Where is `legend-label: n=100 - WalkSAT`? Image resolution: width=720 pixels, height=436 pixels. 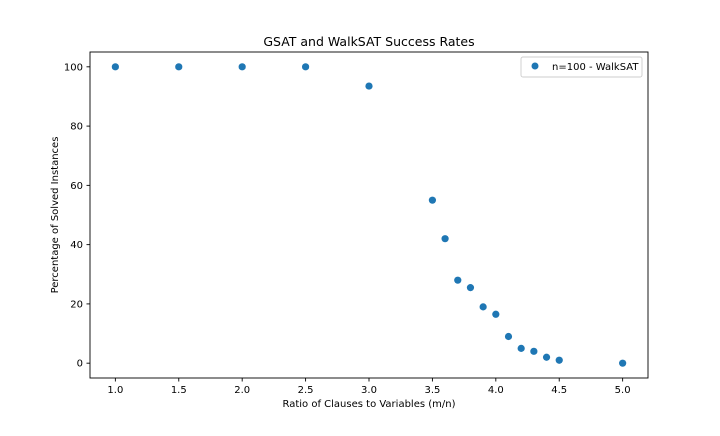 legend-label: n=100 - WalkSAT is located at coordinates (595, 67).